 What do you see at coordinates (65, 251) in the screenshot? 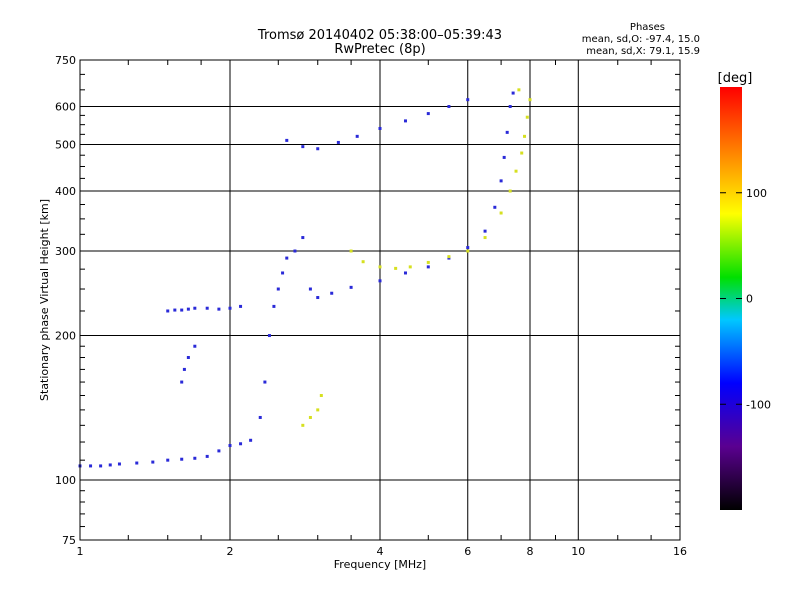
I see `y-tick-label: 300` at bounding box center [65, 251].